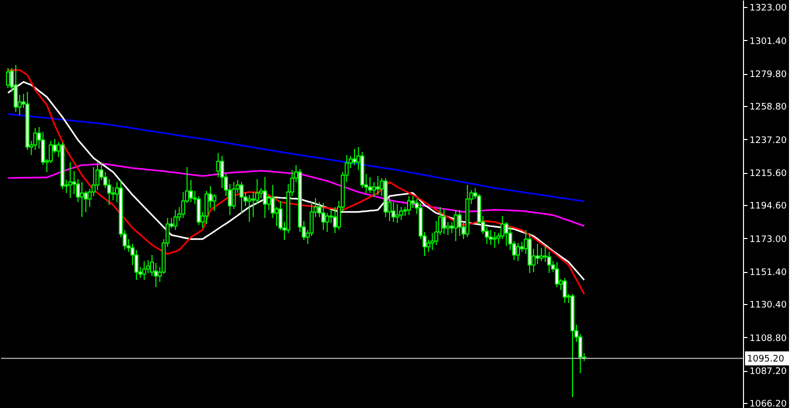 This screenshot has height=408, width=792. I want to click on y-tick-label: 1108.80, so click(768, 339).